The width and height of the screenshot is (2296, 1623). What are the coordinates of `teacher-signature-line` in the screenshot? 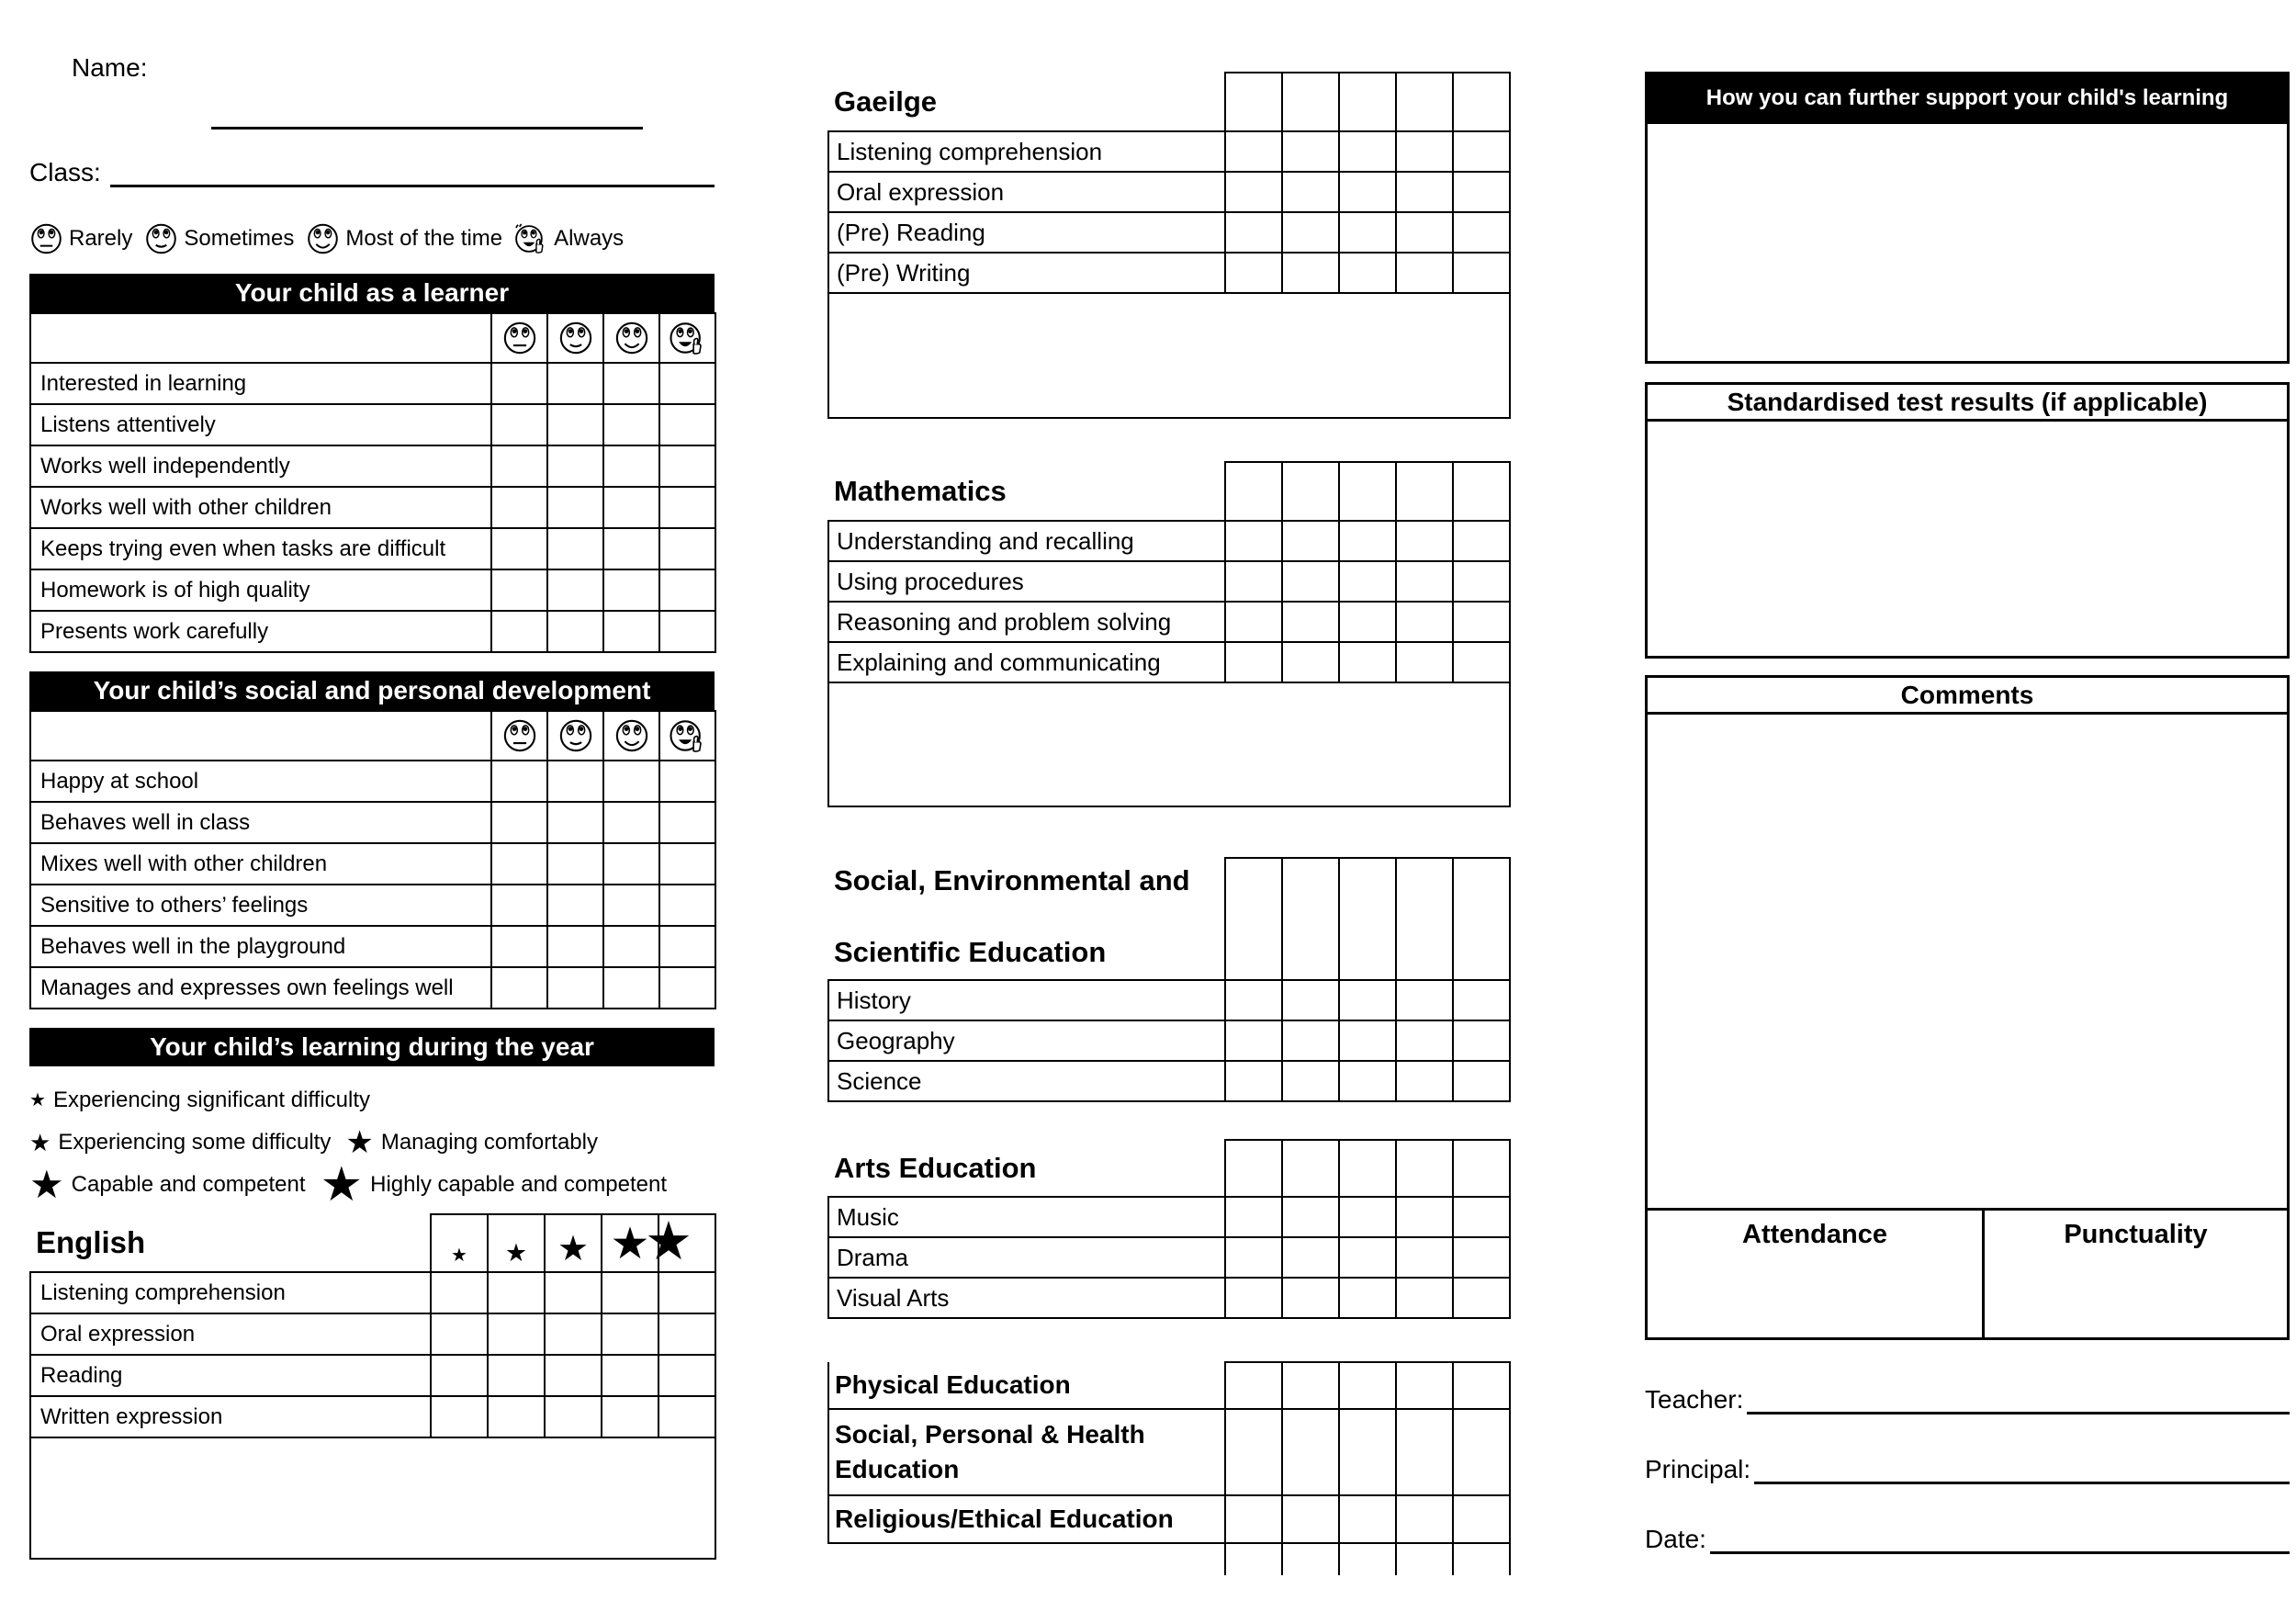 It's located at (2019, 1396).